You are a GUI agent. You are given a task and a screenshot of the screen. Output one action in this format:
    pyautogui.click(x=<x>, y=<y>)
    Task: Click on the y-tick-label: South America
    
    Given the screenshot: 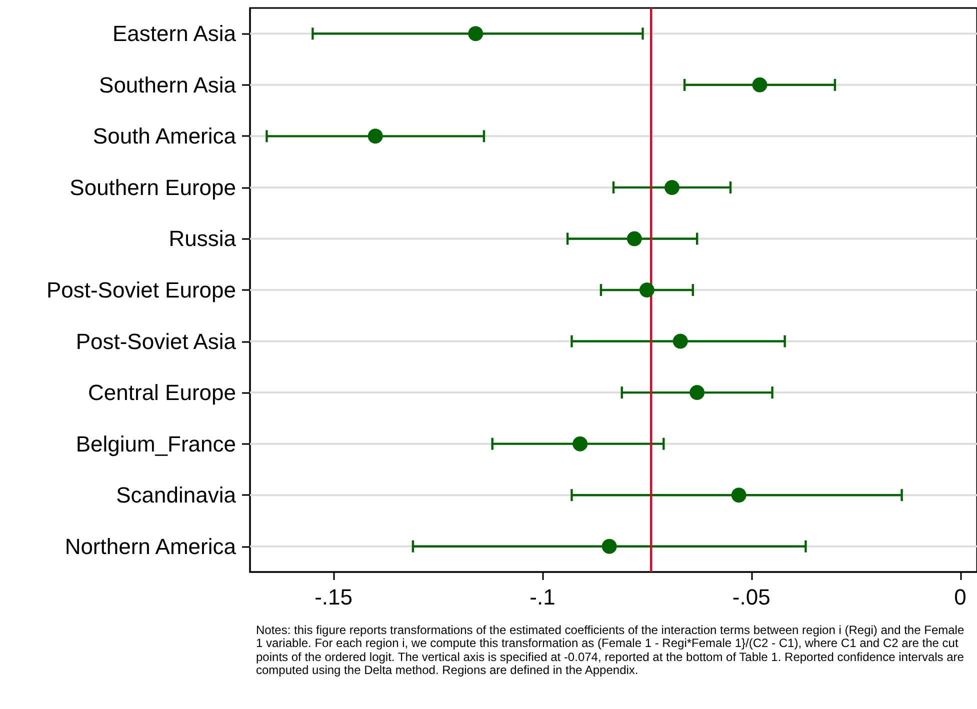 What is the action you would take?
    pyautogui.click(x=164, y=136)
    